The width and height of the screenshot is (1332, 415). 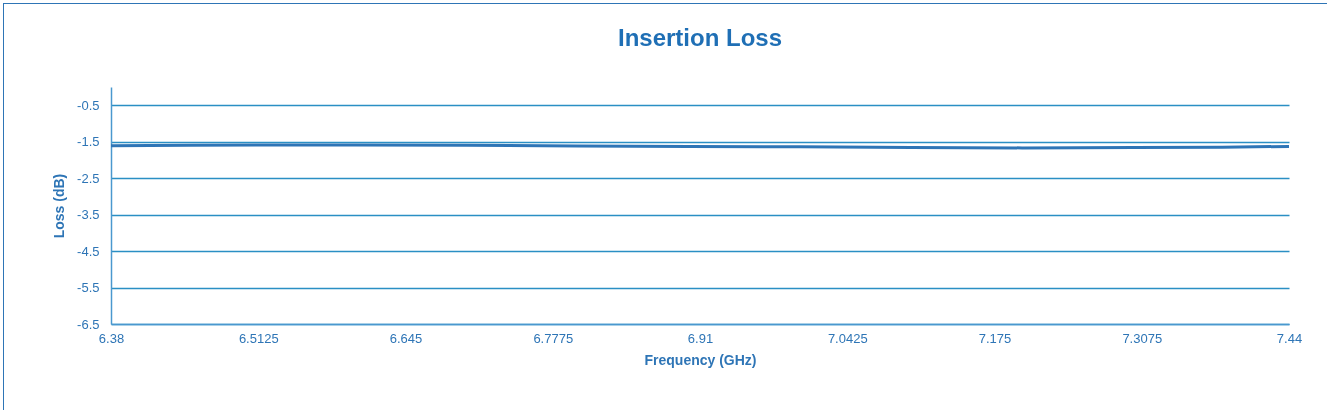 I want to click on x-axis-title: Frequency (GHz), so click(x=700, y=359).